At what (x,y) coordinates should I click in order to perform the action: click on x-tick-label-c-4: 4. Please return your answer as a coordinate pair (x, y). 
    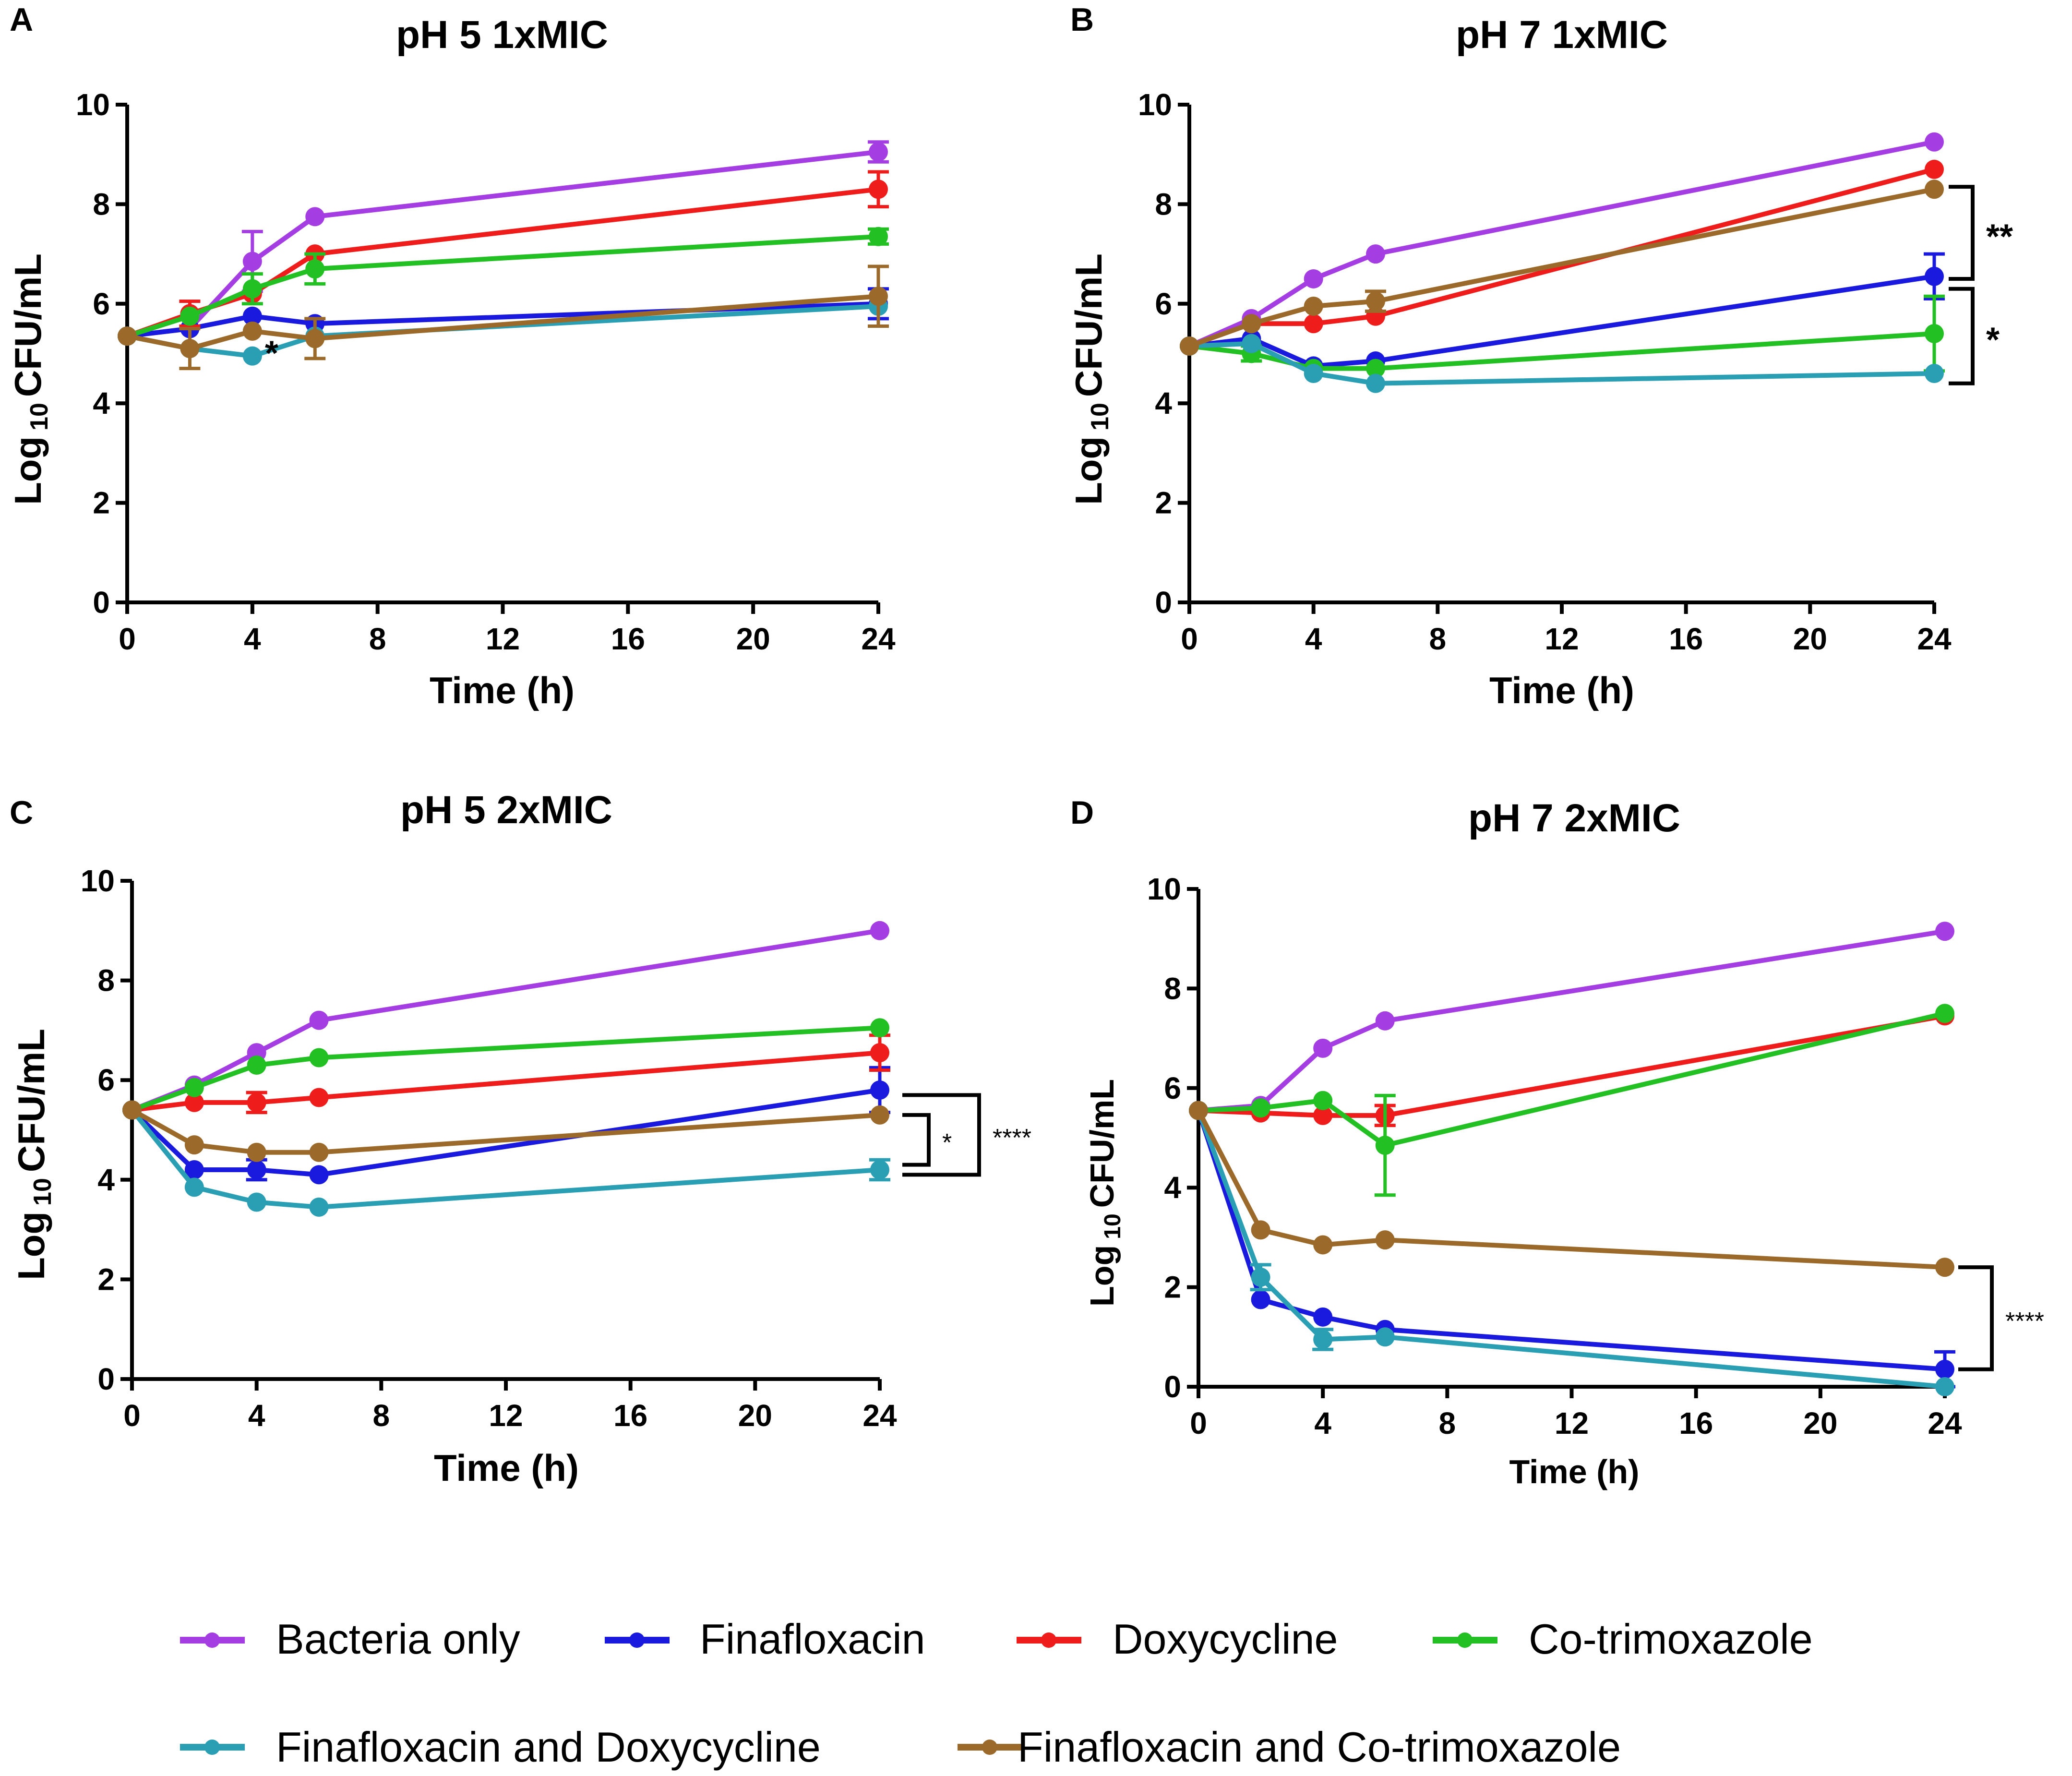
    Looking at the image, I should click on (256, 1415).